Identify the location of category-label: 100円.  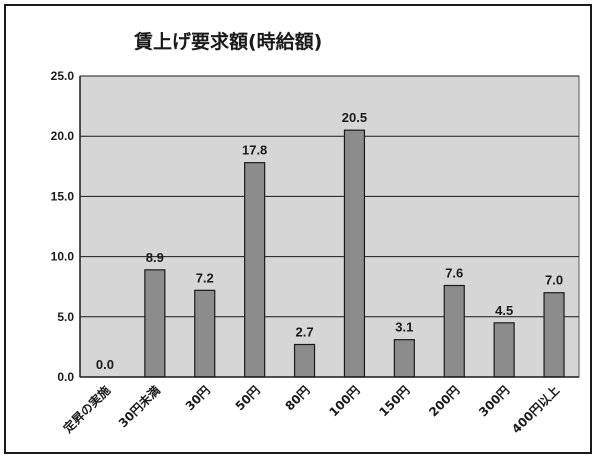
(344, 401).